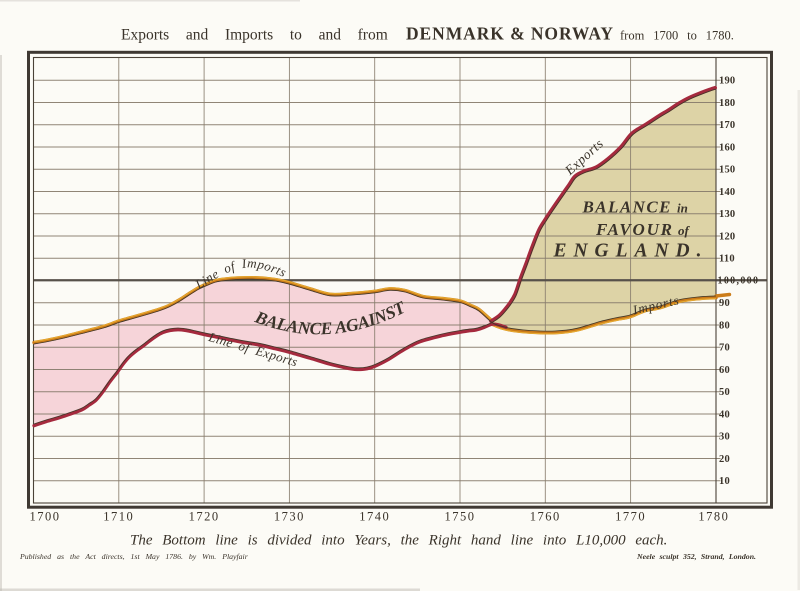 Image resolution: width=800 pixels, height=591 pixels. Describe the element at coordinates (724, 392) in the screenshot. I see `svg-text: 50` at that location.